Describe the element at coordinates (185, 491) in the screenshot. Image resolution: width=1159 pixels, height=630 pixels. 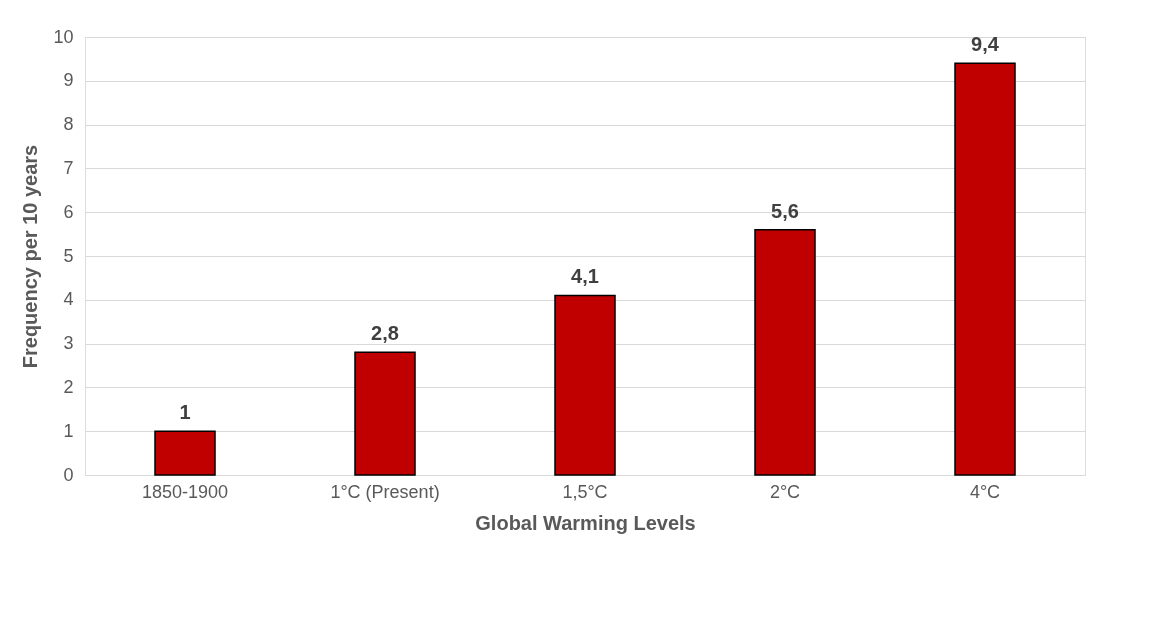
I see `x-tick-label: 1850-1900` at that location.